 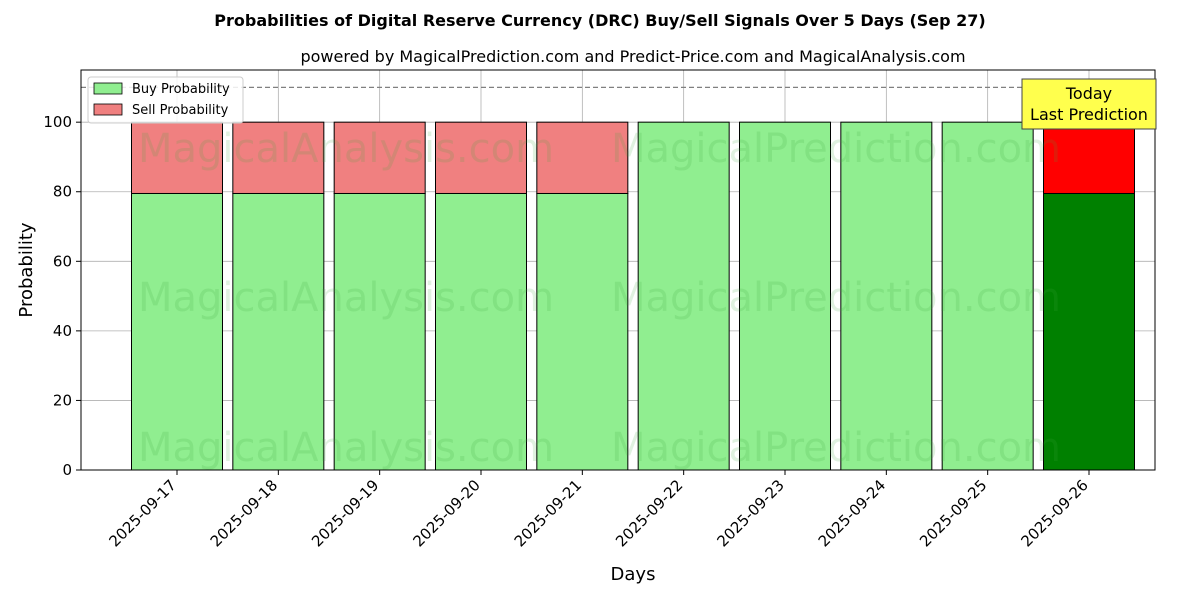 I want to click on y-tick-label: 80, so click(x=62, y=192).